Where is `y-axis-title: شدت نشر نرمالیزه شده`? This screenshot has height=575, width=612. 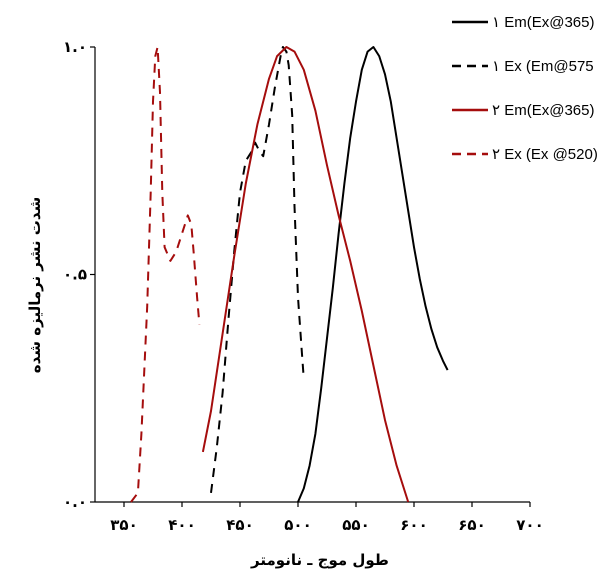
y-axis-title: شدت نشر نرمالیزه شده is located at coordinates (35, 285).